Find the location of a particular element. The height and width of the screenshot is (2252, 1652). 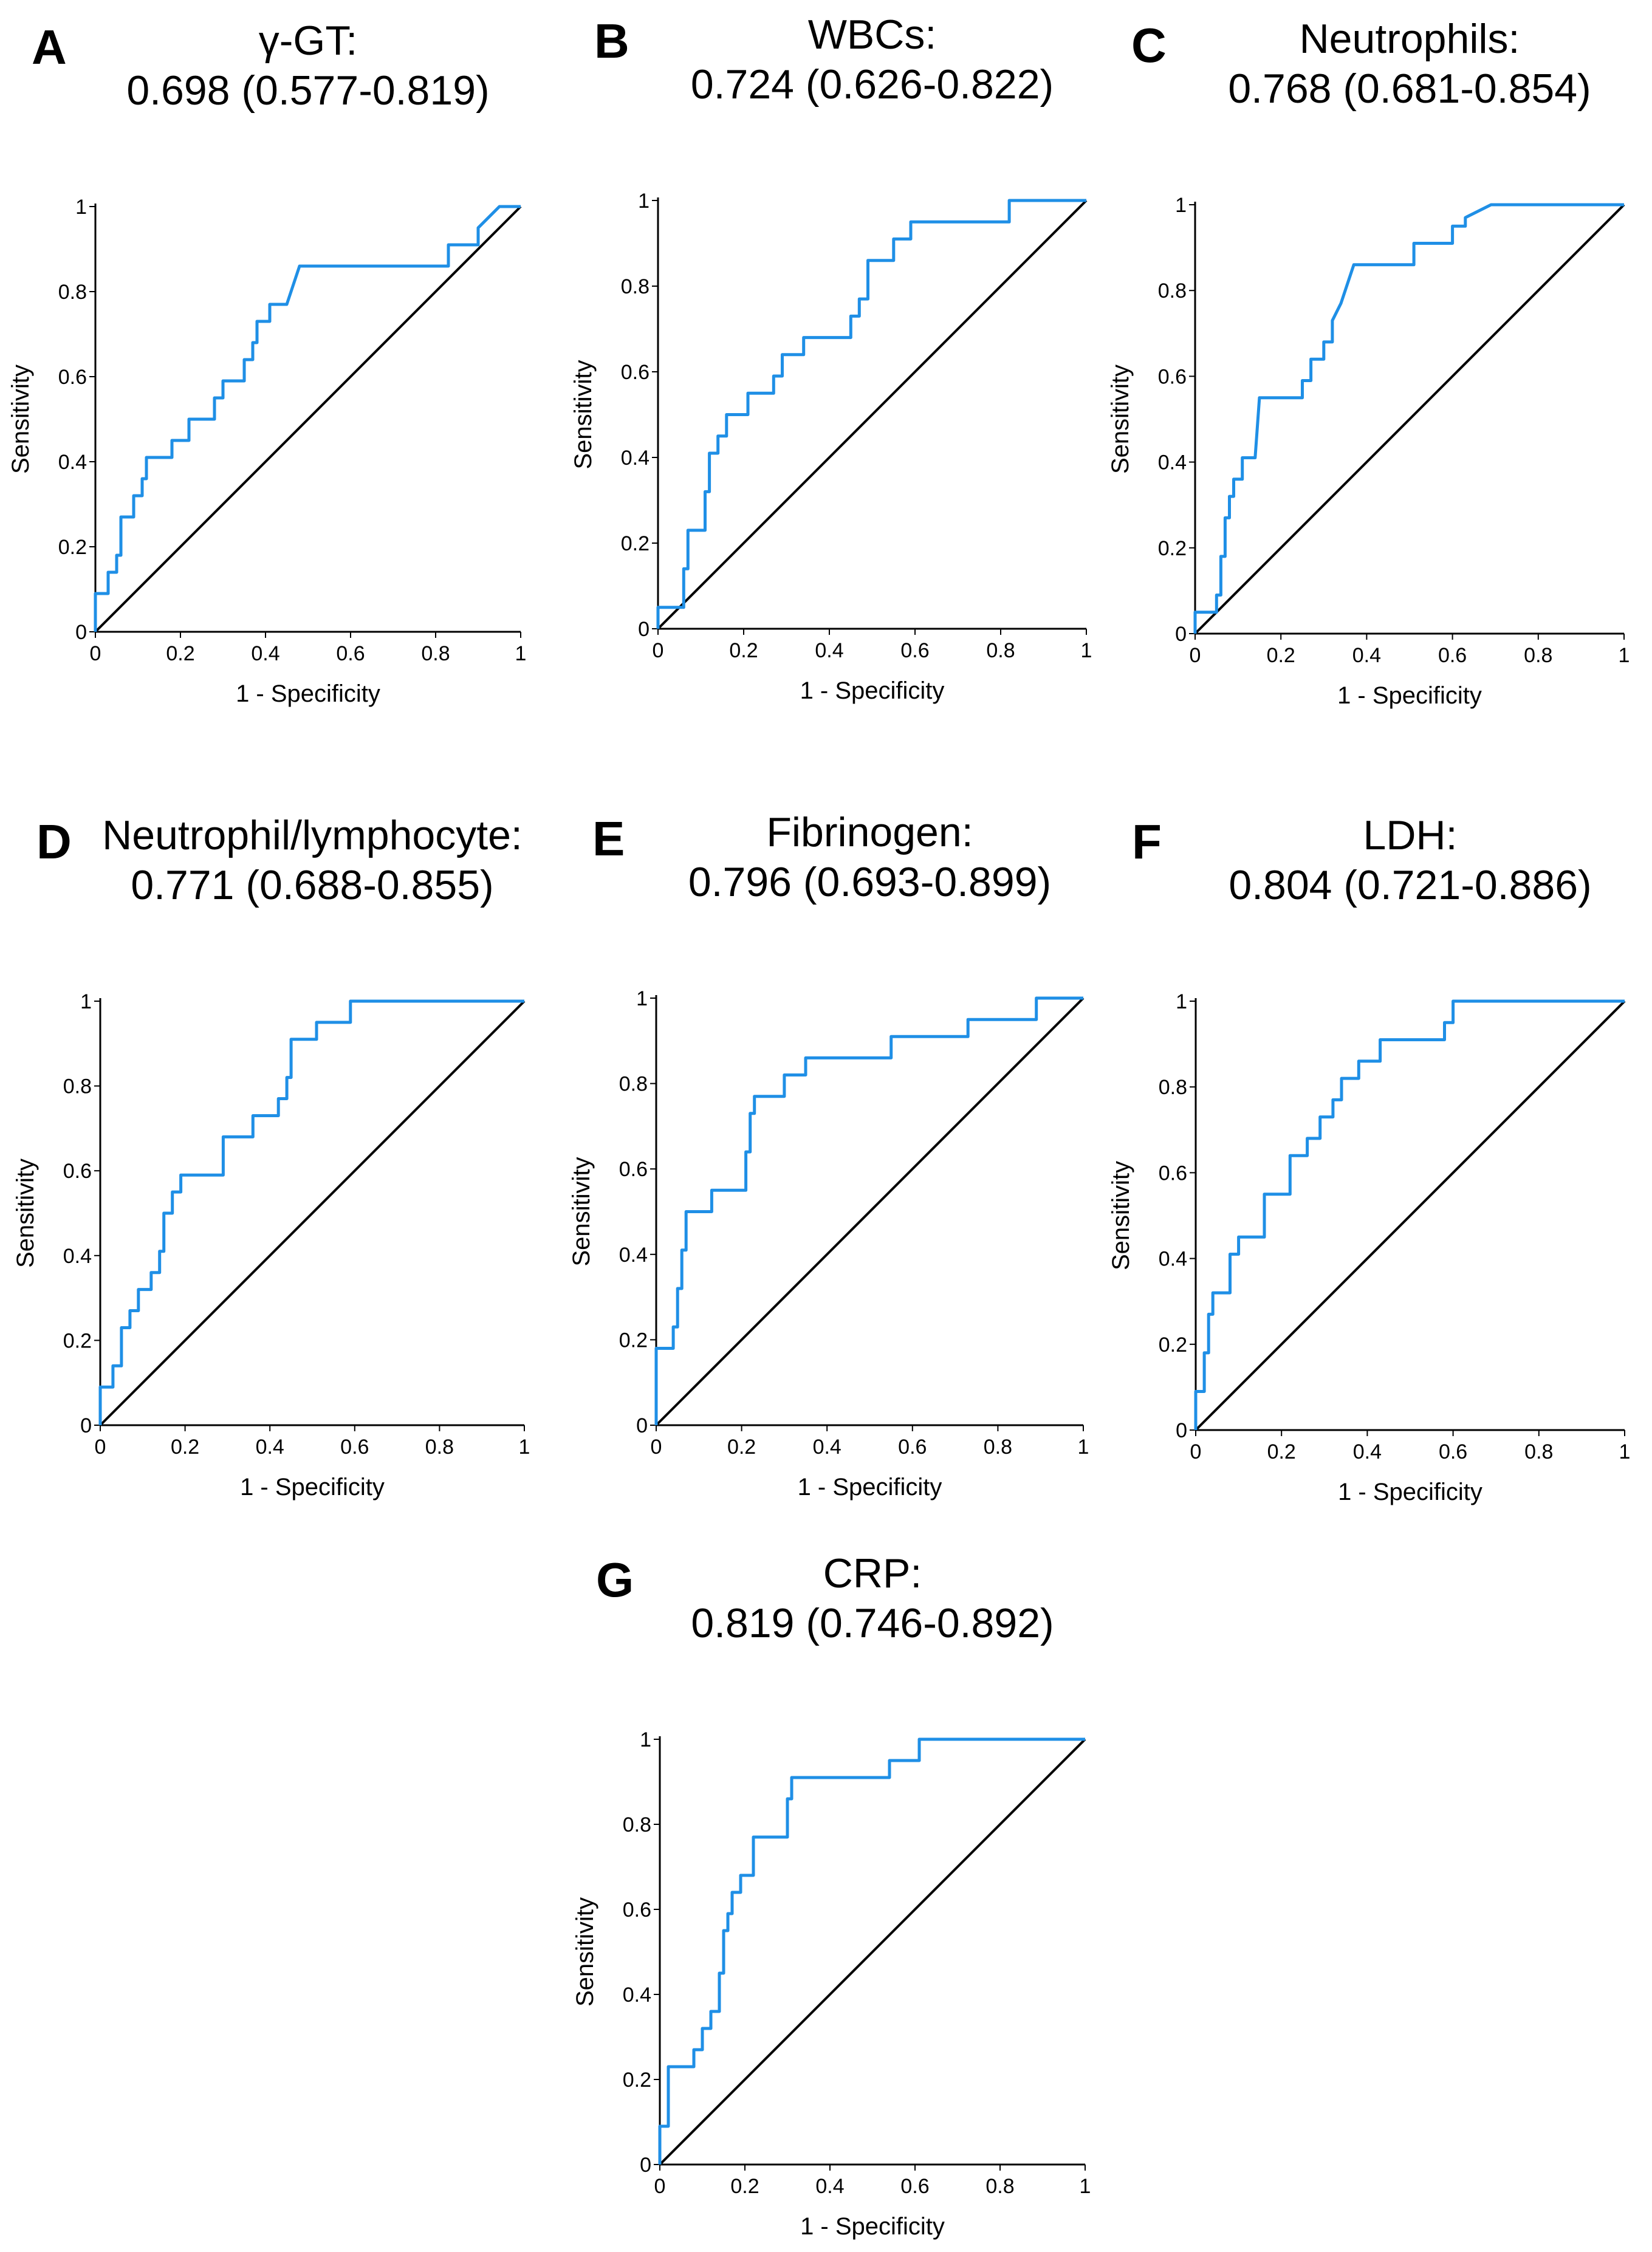

panel-title-auc: 0.819 (0.746-0.892) is located at coordinates (872, 1623).